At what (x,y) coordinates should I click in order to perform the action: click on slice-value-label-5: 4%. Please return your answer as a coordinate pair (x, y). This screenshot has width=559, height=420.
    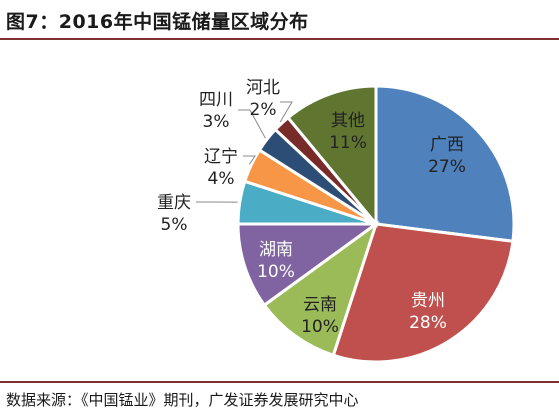
    Looking at the image, I should click on (221, 179).